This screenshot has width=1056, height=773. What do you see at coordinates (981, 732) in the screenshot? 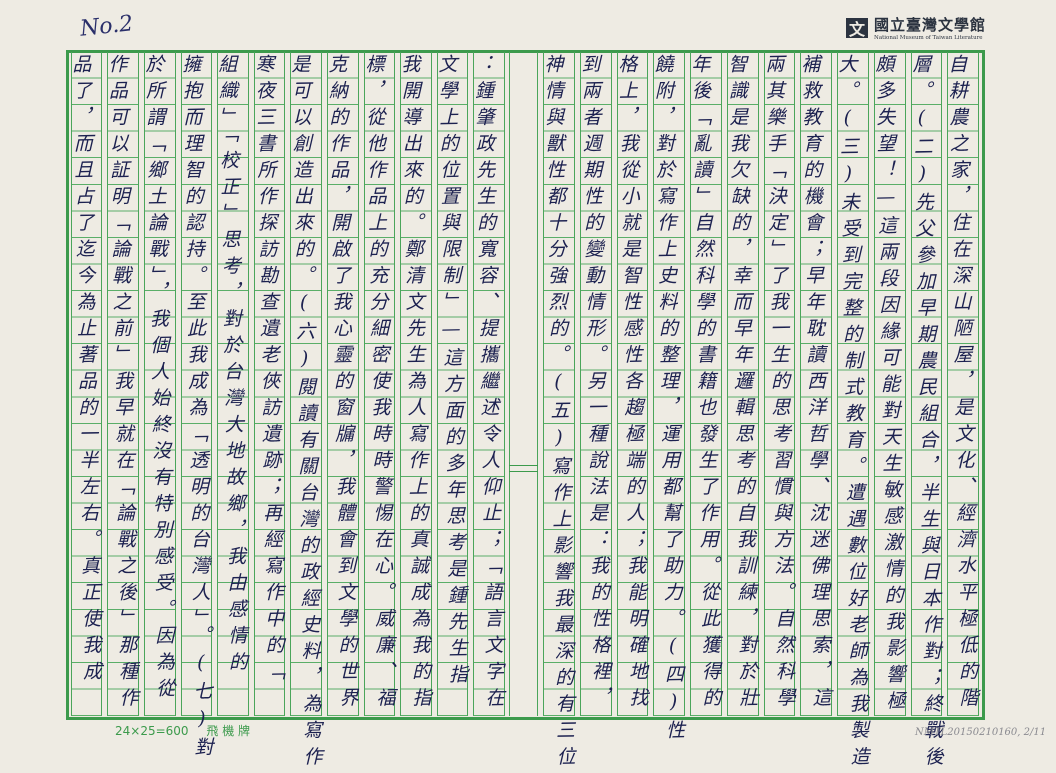
I see `catalog-id: NMTL20150210160, 2/11` at bounding box center [981, 732].